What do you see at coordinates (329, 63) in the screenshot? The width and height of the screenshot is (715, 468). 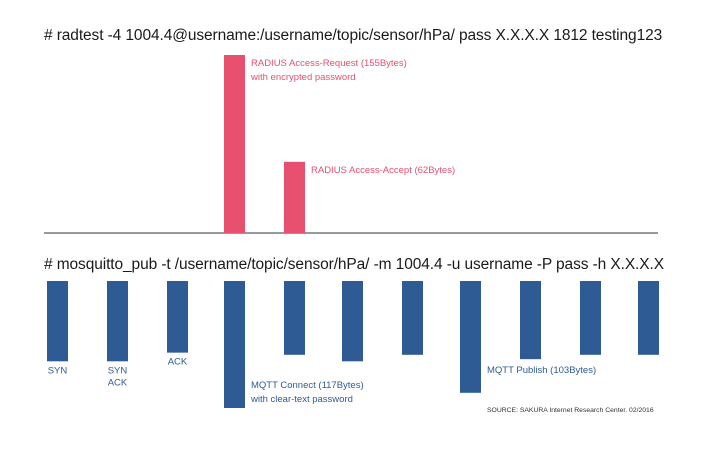 I see `radius-bar-label-radius-access-request-155bytes: RADIUS Access-Request (155Bytes)` at bounding box center [329, 63].